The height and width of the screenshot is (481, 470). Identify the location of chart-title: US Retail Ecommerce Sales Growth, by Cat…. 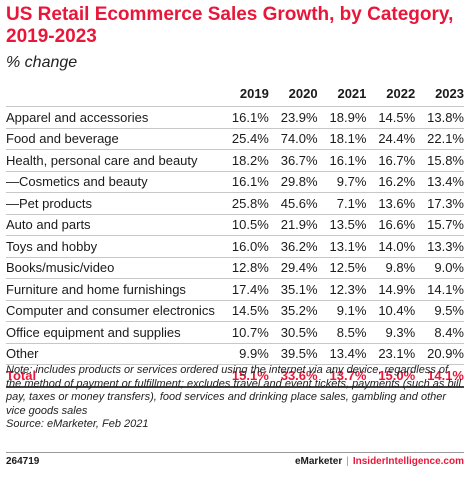
(230, 25).